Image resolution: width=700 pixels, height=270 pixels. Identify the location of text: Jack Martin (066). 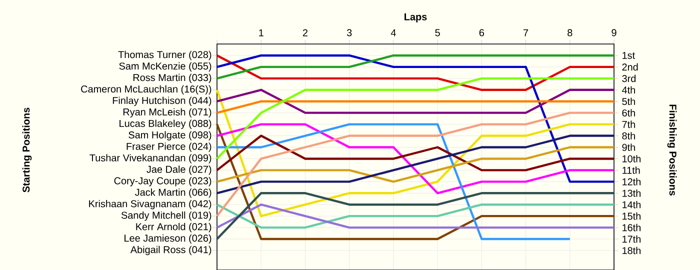
(173, 193).